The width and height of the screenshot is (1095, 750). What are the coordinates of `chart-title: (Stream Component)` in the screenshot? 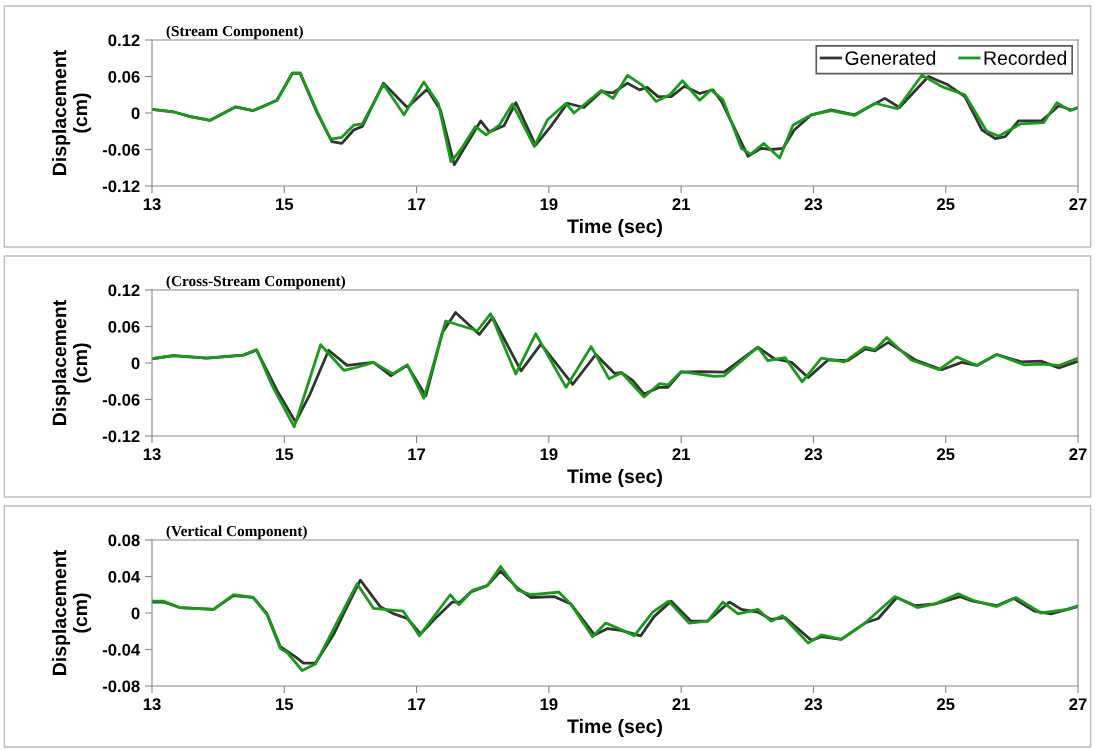 It's located at (234, 32).